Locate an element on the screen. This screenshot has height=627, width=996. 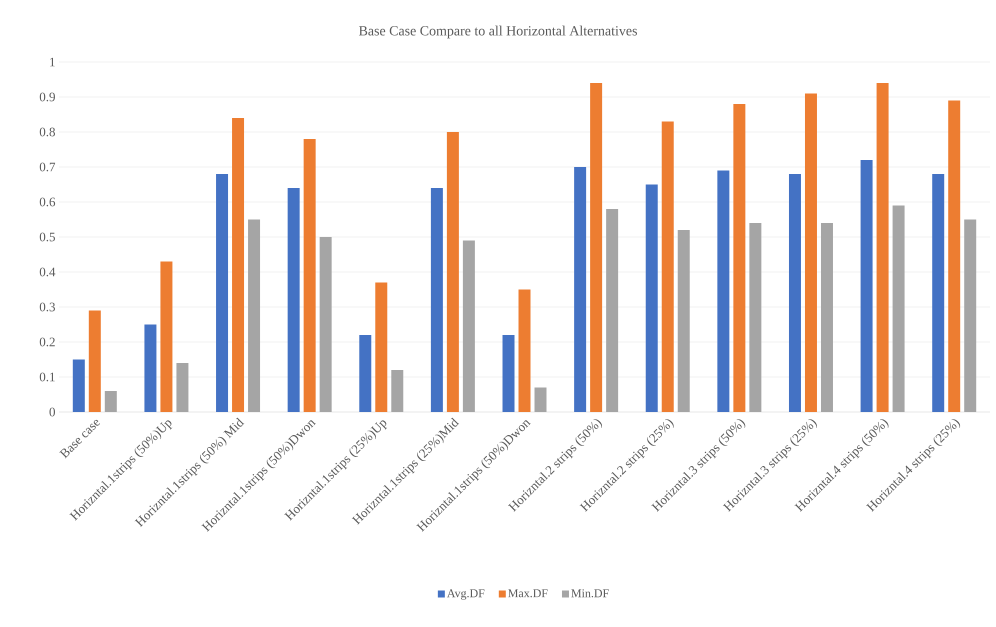
y-tick-label: 0.5 is located at coordinates (47, 237).